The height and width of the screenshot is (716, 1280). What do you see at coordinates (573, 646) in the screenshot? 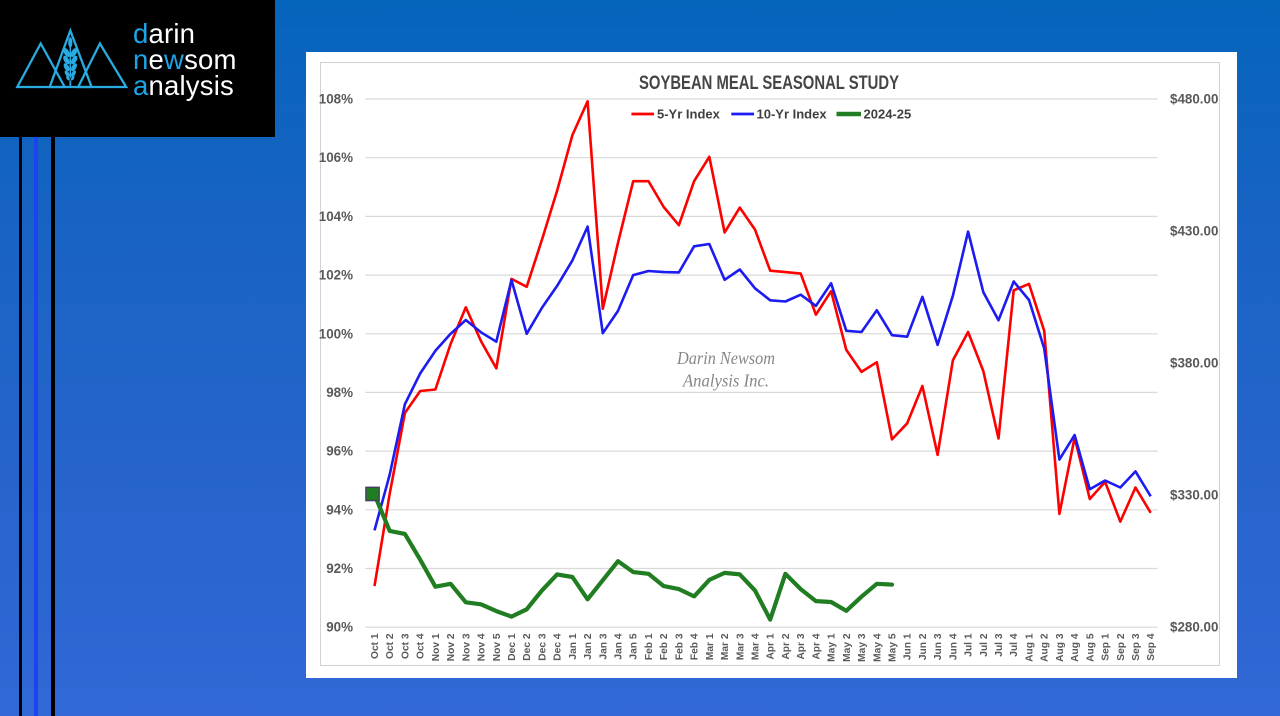
I see `svg-text: Jan 1` at bounding box center [573, 646].